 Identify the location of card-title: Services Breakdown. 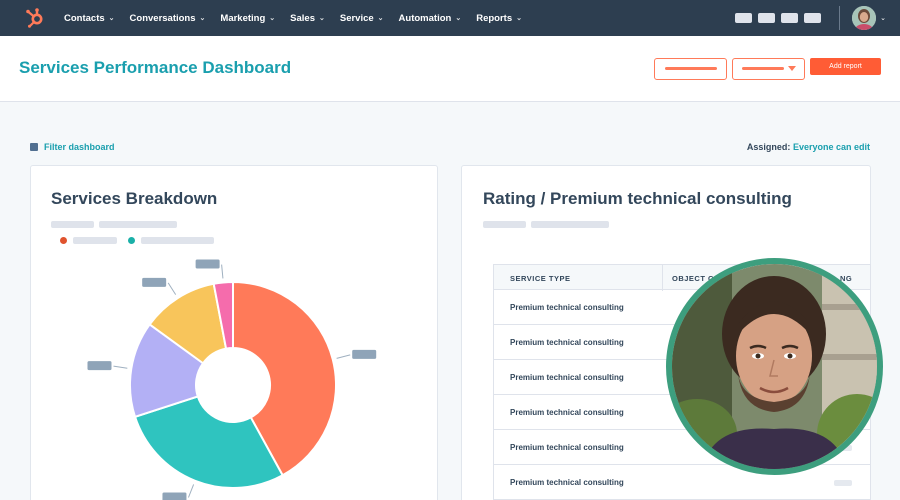
(134, 198).